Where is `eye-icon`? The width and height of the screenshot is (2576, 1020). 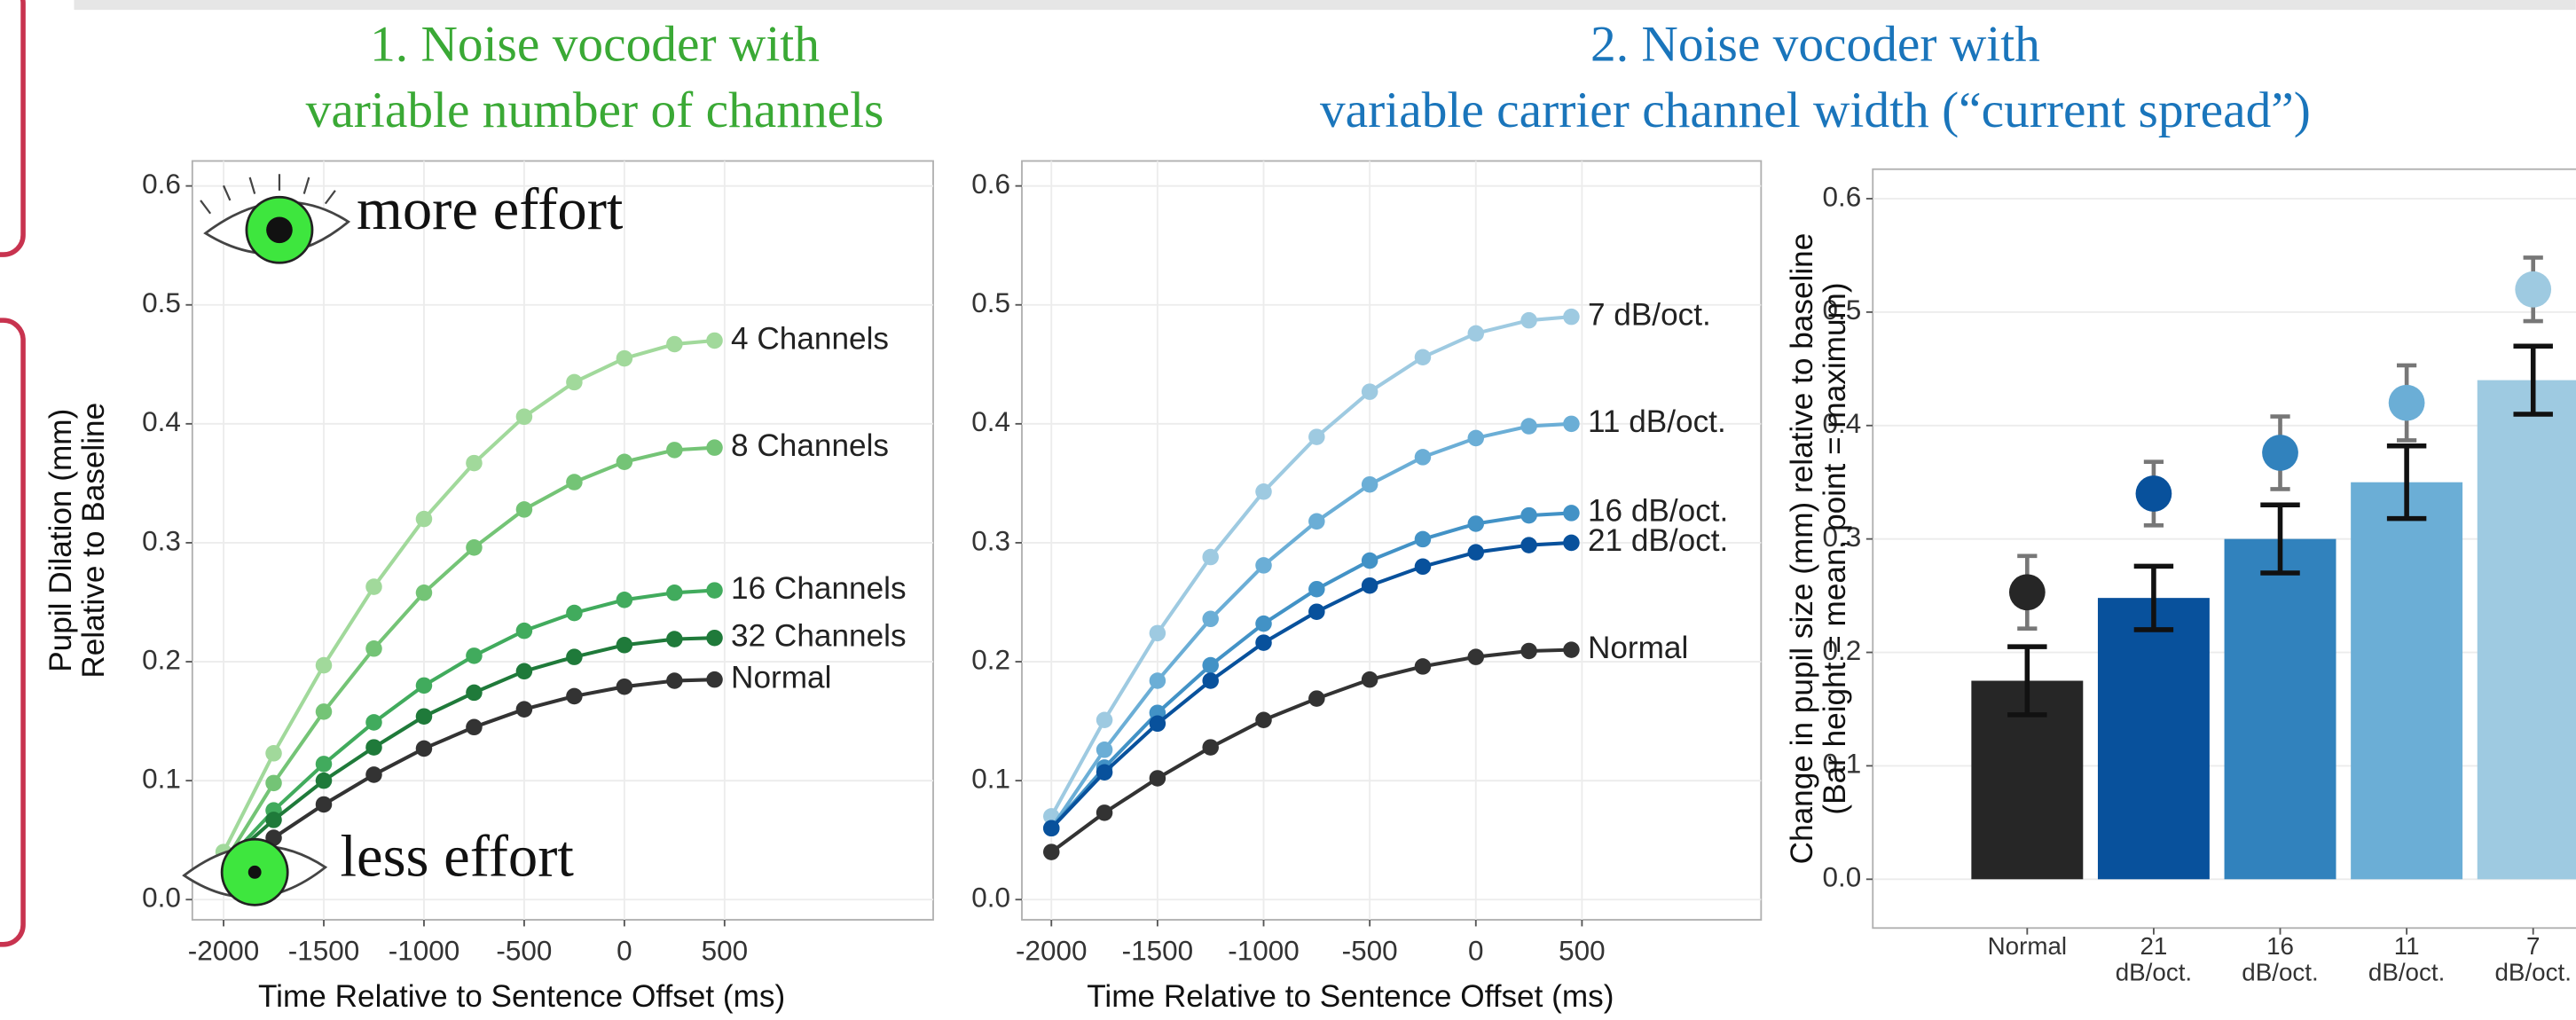
eye-icon is located at coordinates (255, 871).